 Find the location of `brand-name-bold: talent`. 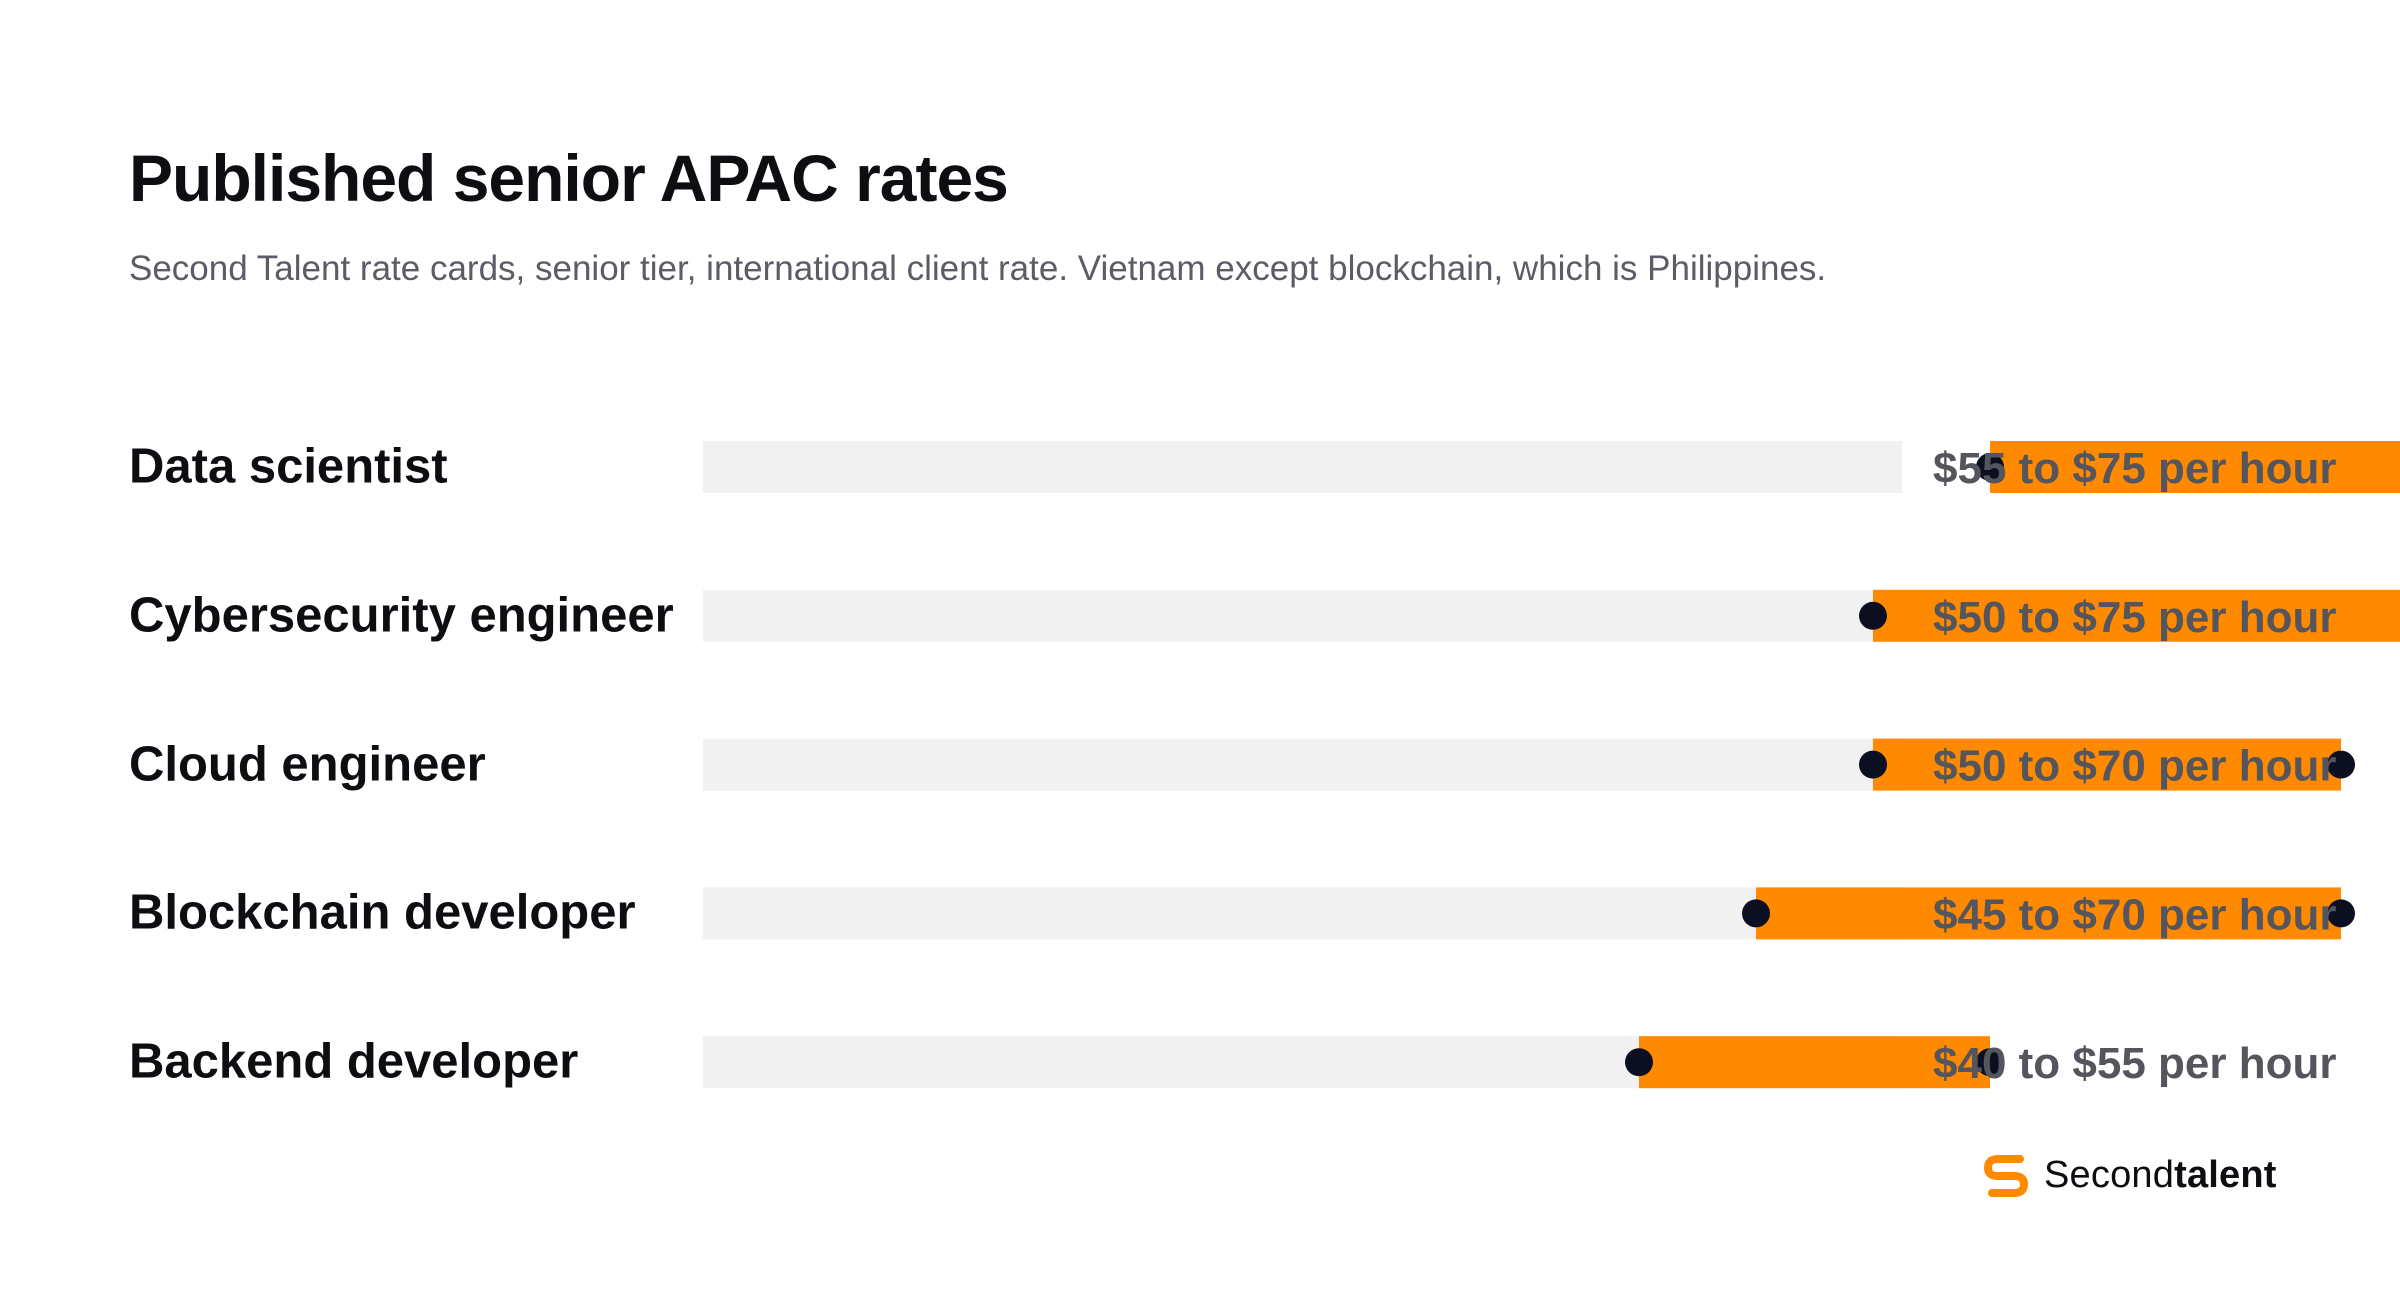

brand-name-bold: talent is located at coordinates (2225, 1174).